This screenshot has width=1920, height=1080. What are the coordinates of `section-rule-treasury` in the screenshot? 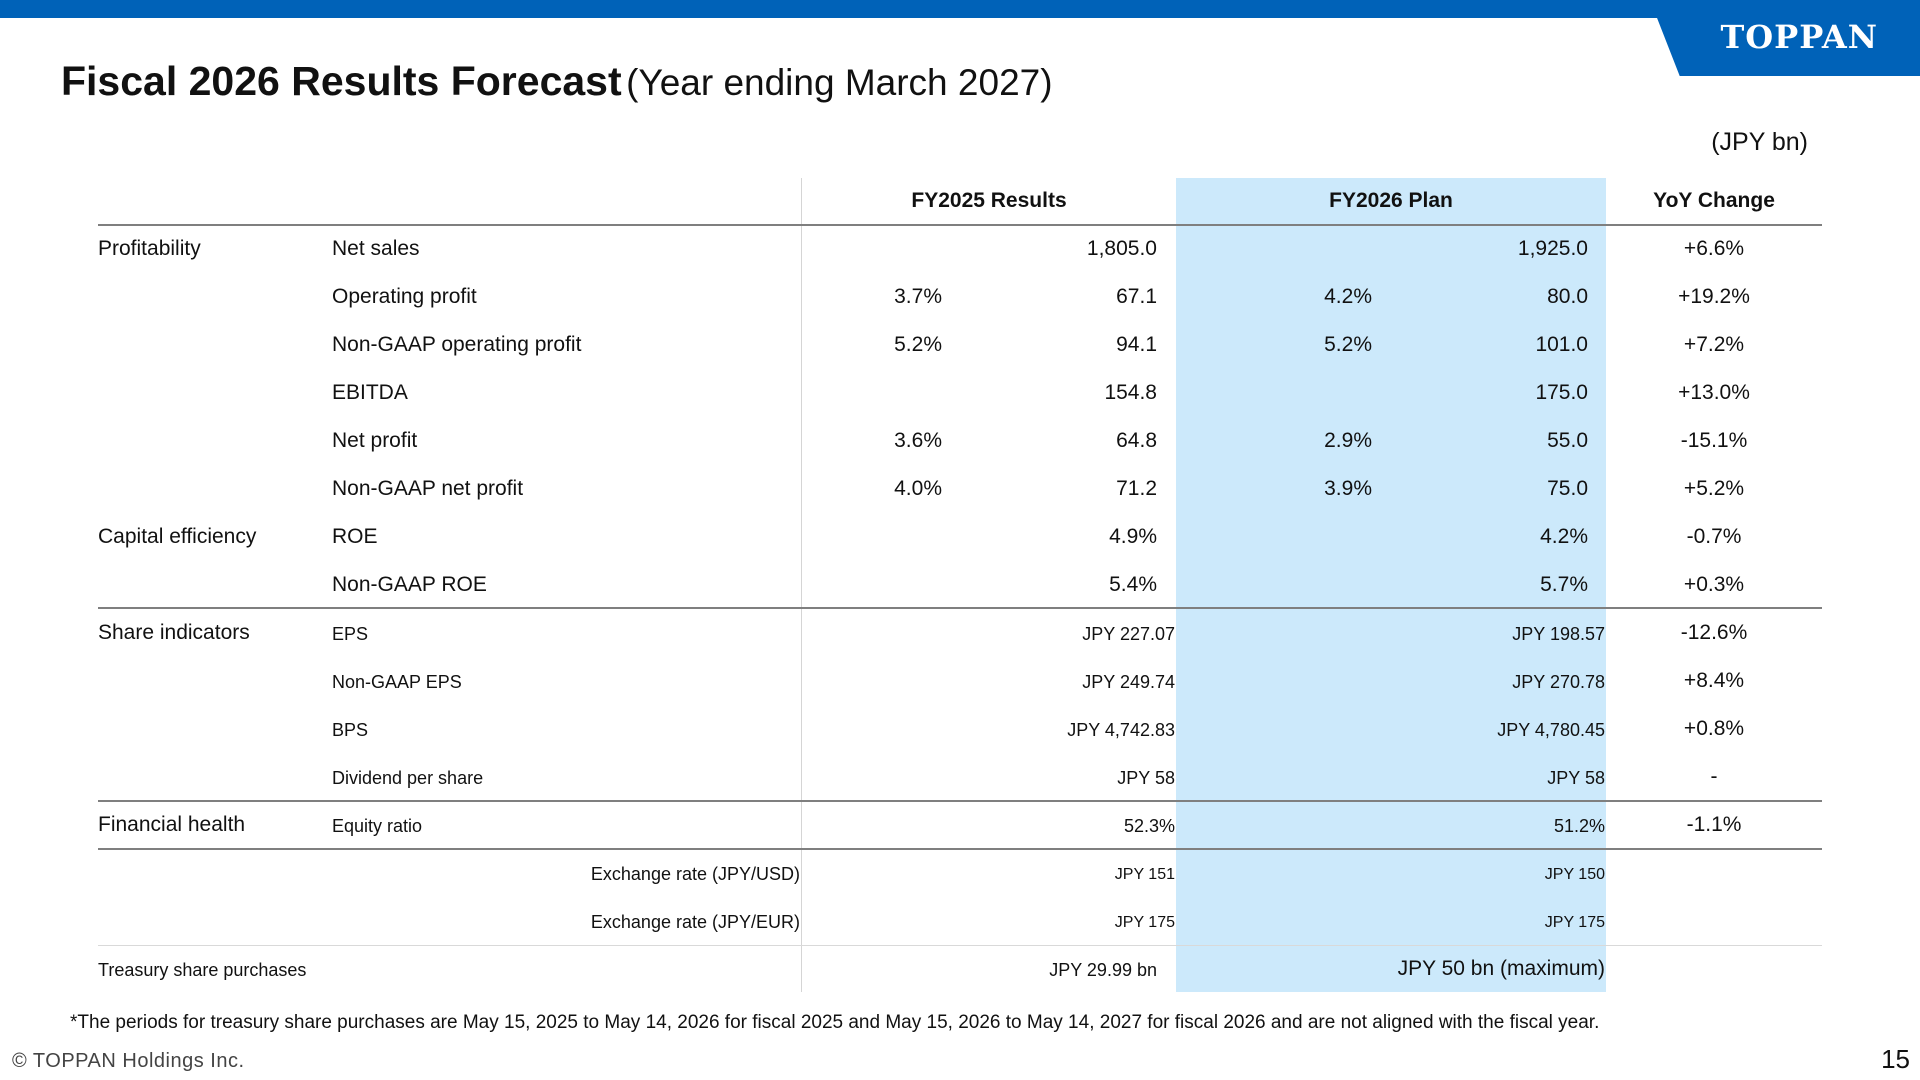 It's located at (960, 945).